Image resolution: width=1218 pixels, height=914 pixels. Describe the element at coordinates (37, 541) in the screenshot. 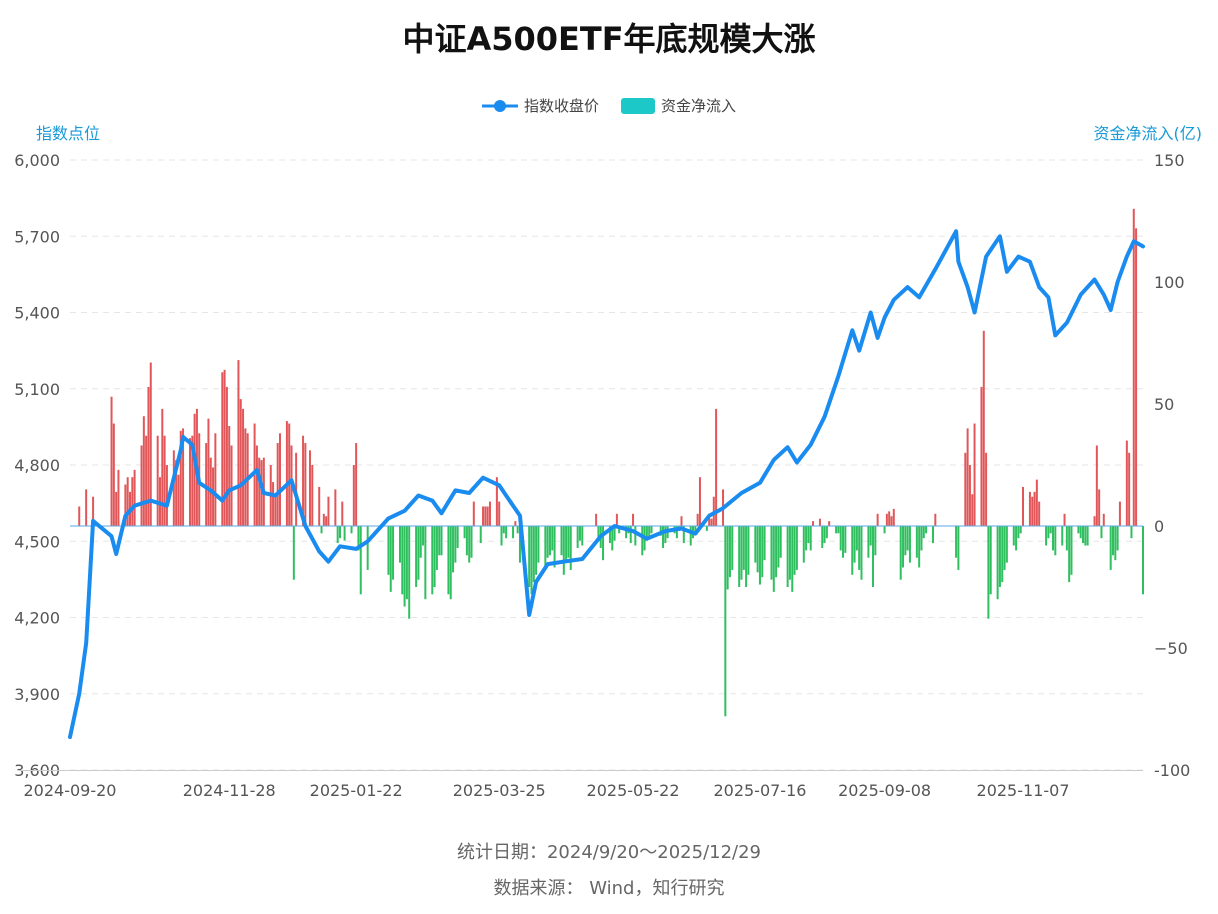

I see `y-left-tick-label: 4,500` at that location.